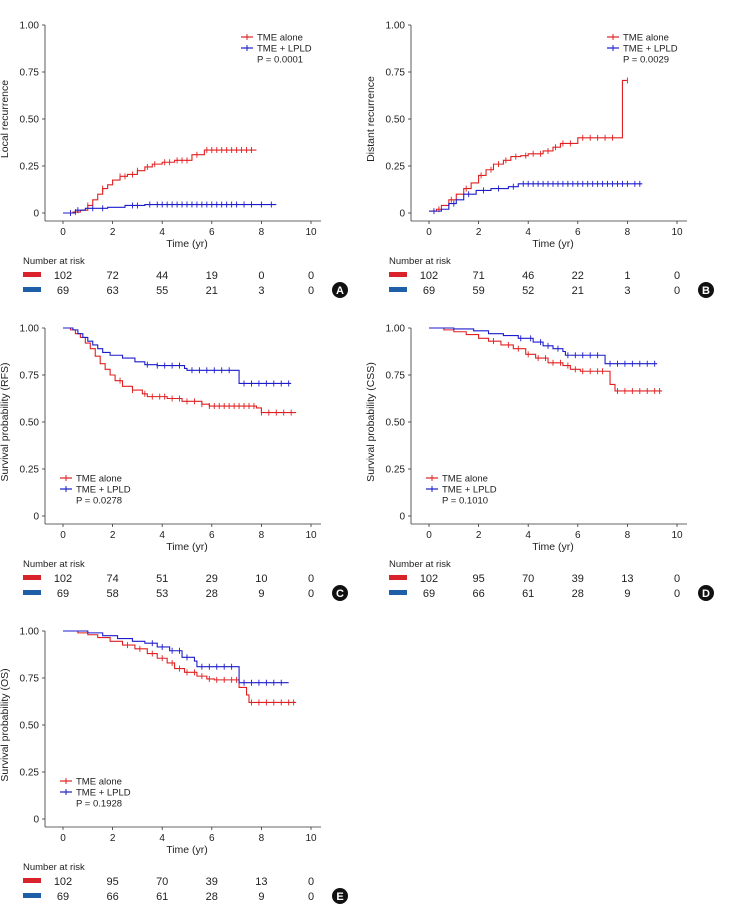  Describe the element at coordinates (212, 276) in the screenshot. I see `risk-count: 19` at that location.